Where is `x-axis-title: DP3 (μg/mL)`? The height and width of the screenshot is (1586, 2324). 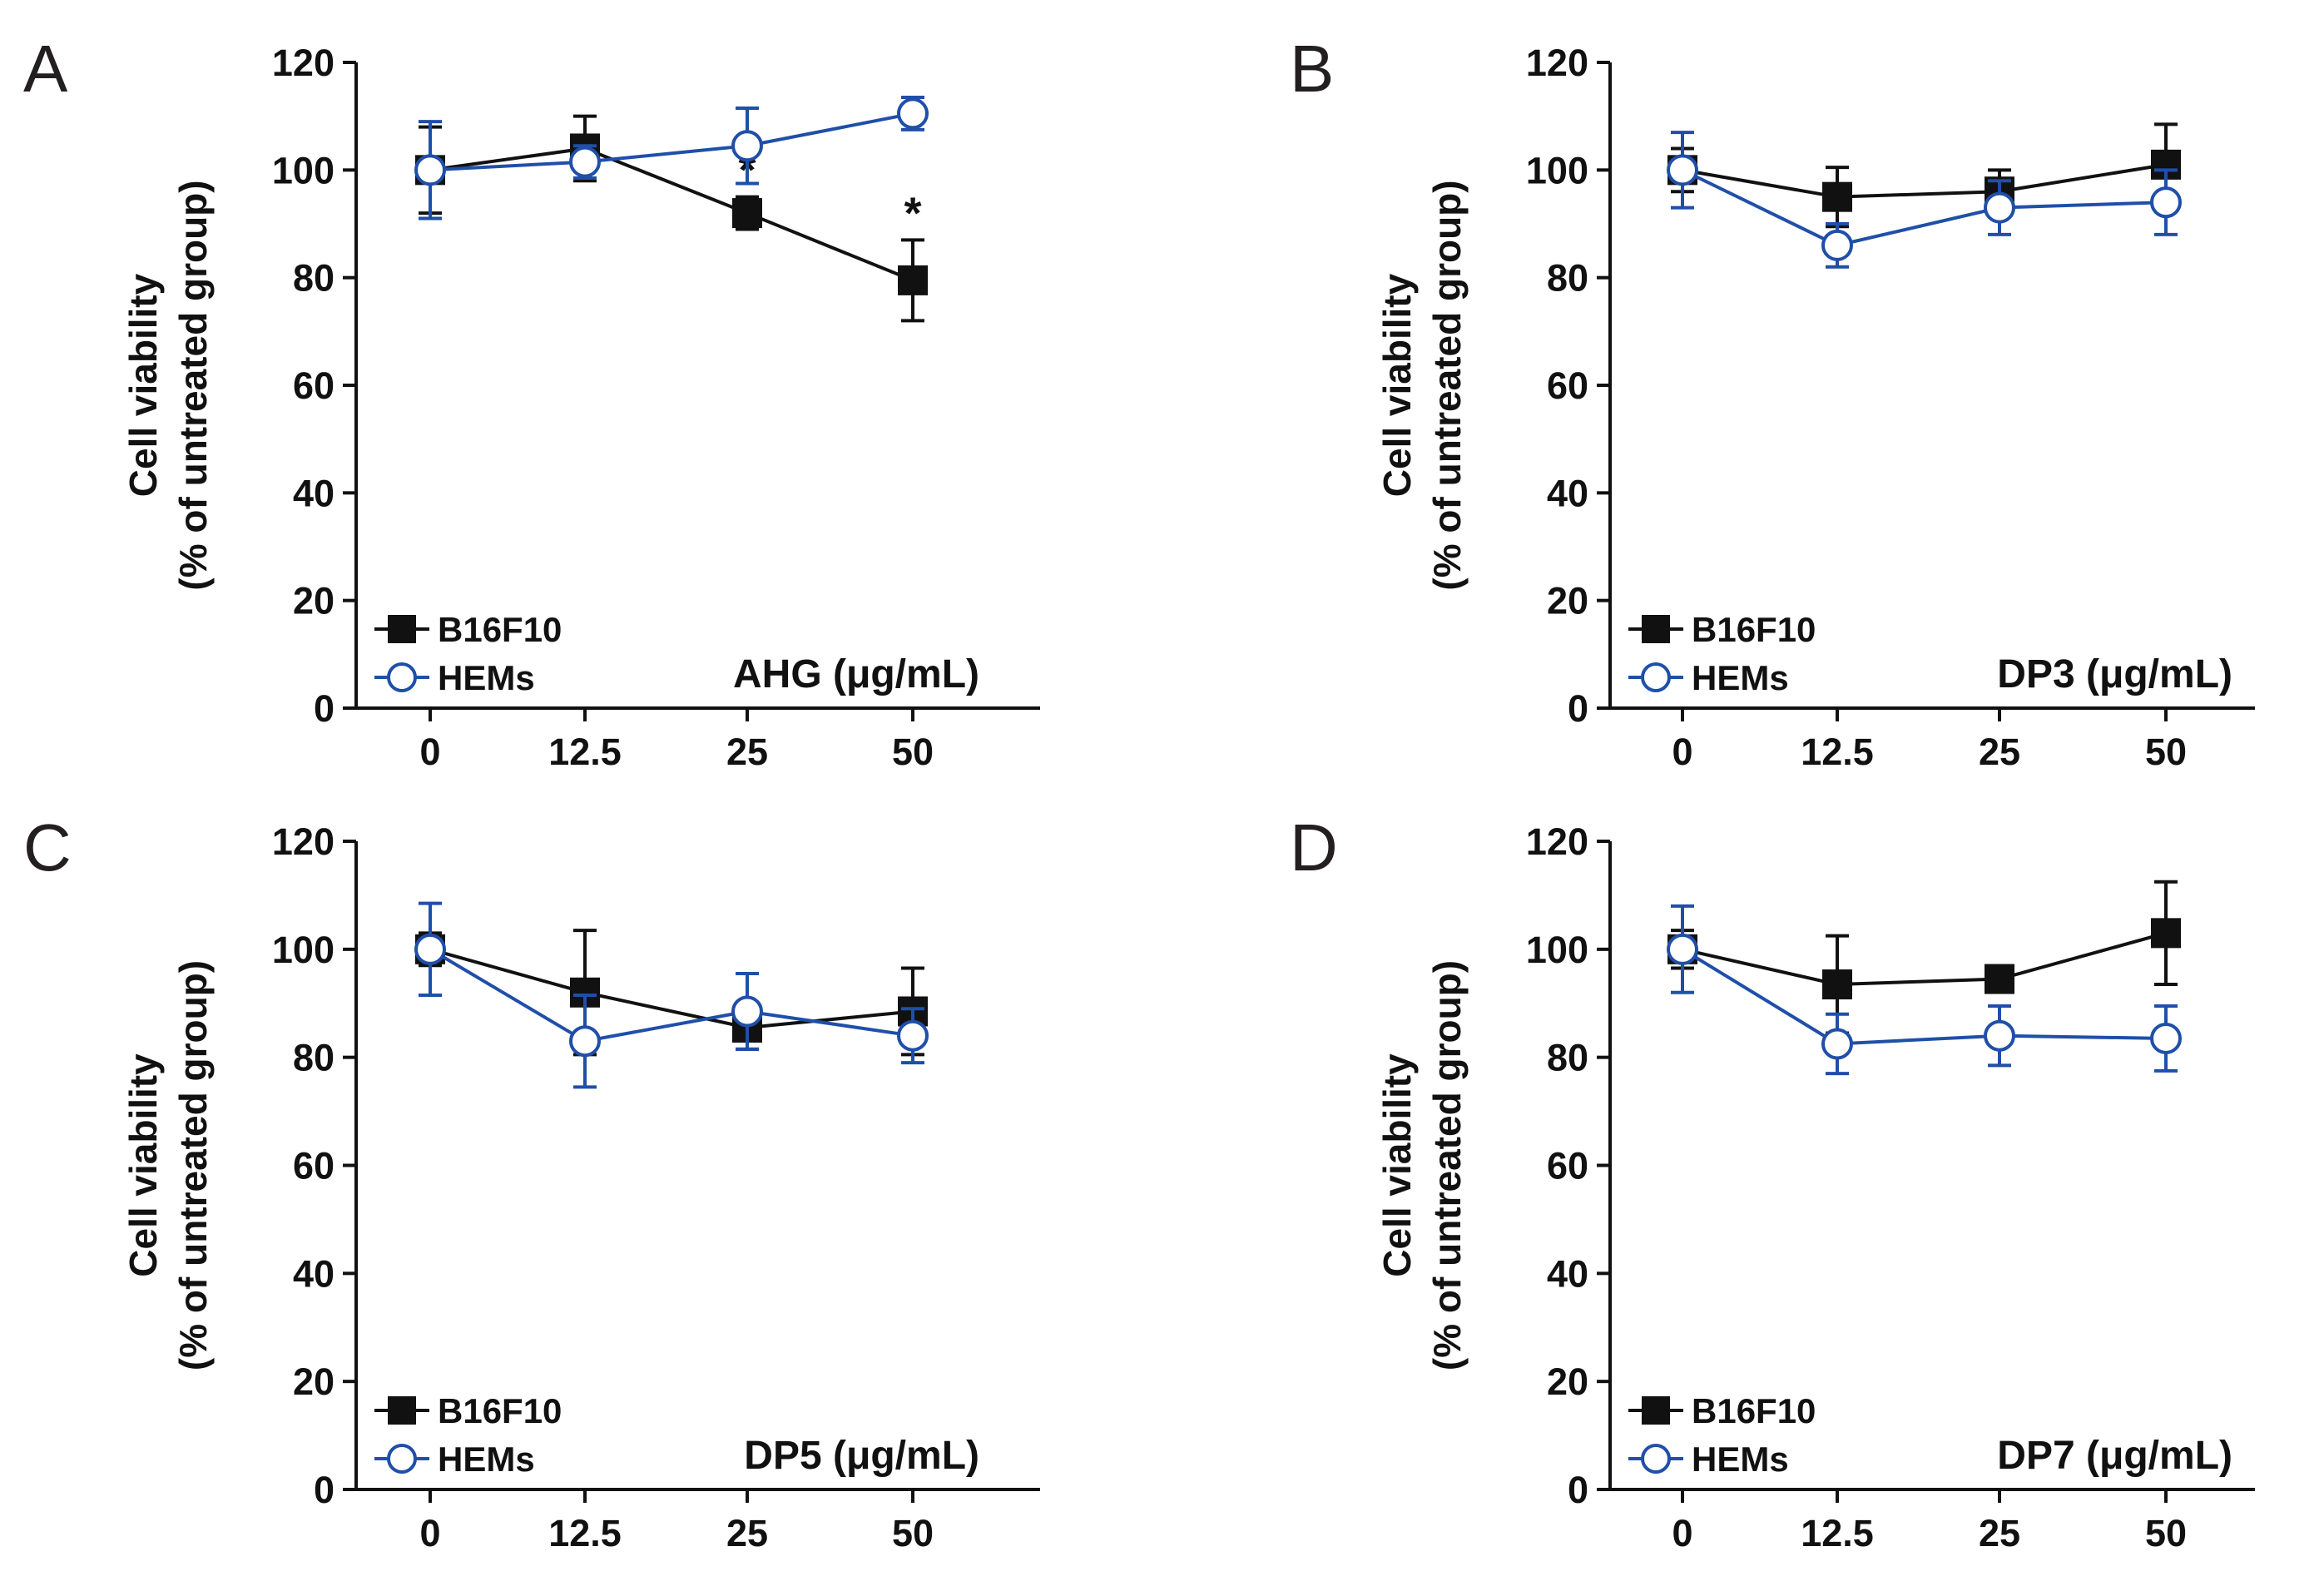
x-axis-title: DP3 (μg/mL) is located at coordinates (2114, 674).